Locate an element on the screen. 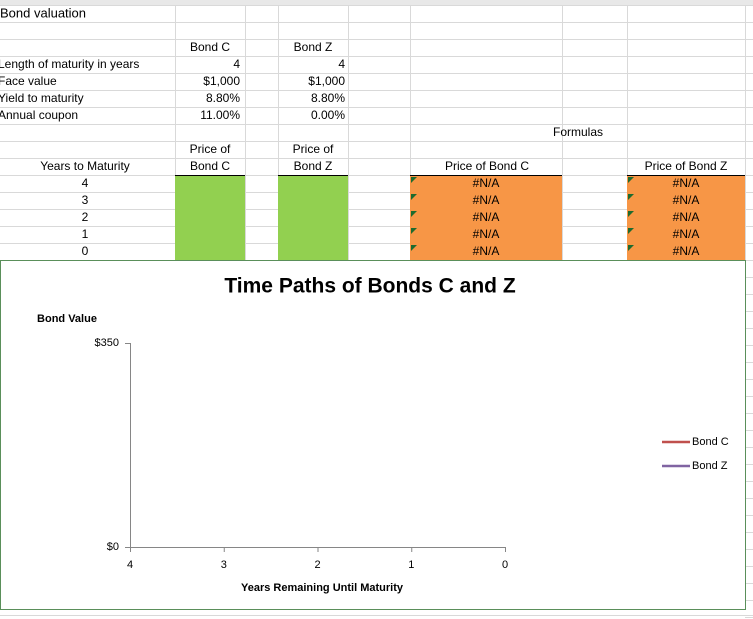  x-tick-label: 4 is located at coordinates (130, 565).